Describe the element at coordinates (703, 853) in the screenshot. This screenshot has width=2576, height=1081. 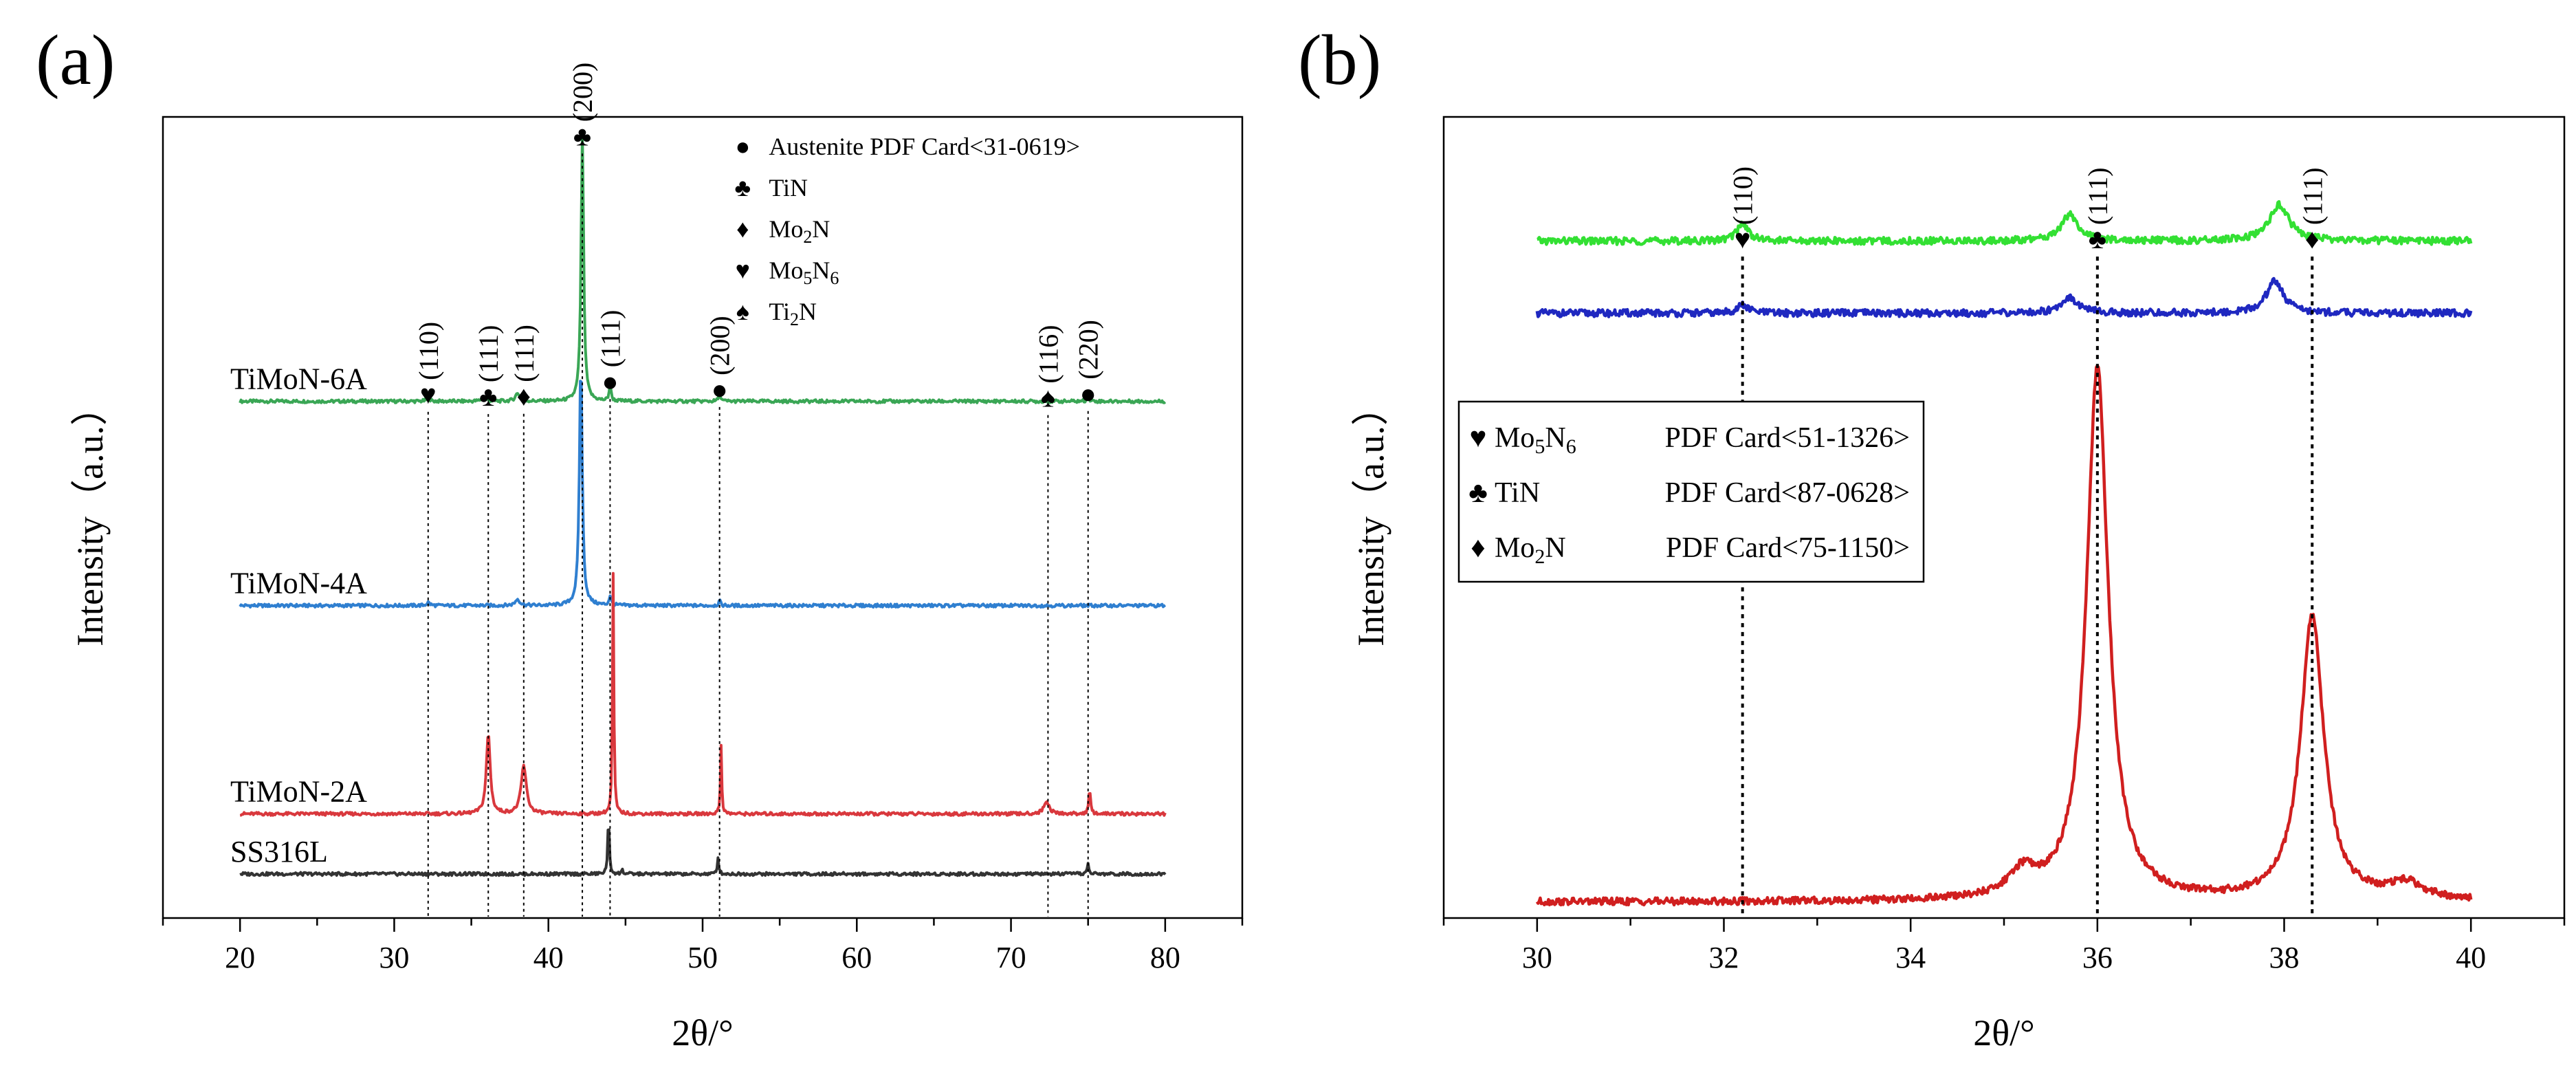
I see `series-line-ss316l` at that location.